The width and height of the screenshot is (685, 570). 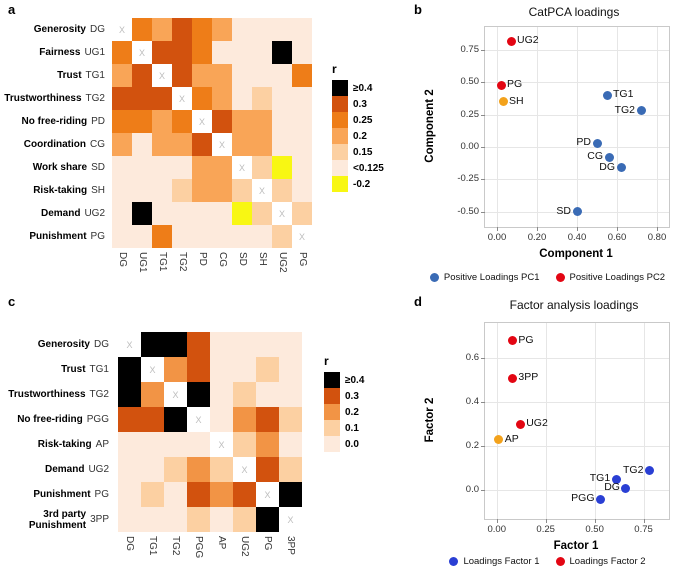 What do you see at coordinates (363, 120) in the screenshot?
I see `legend-label: 0.25` at bounding box center [363, 120].